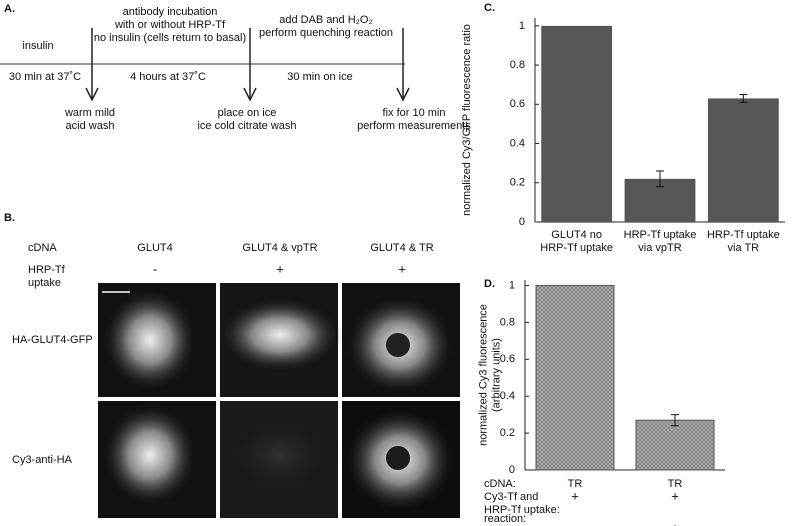  Describe the element at coordinates (9, 9) in the screenshot. I see `panel-label: A.` at that location.